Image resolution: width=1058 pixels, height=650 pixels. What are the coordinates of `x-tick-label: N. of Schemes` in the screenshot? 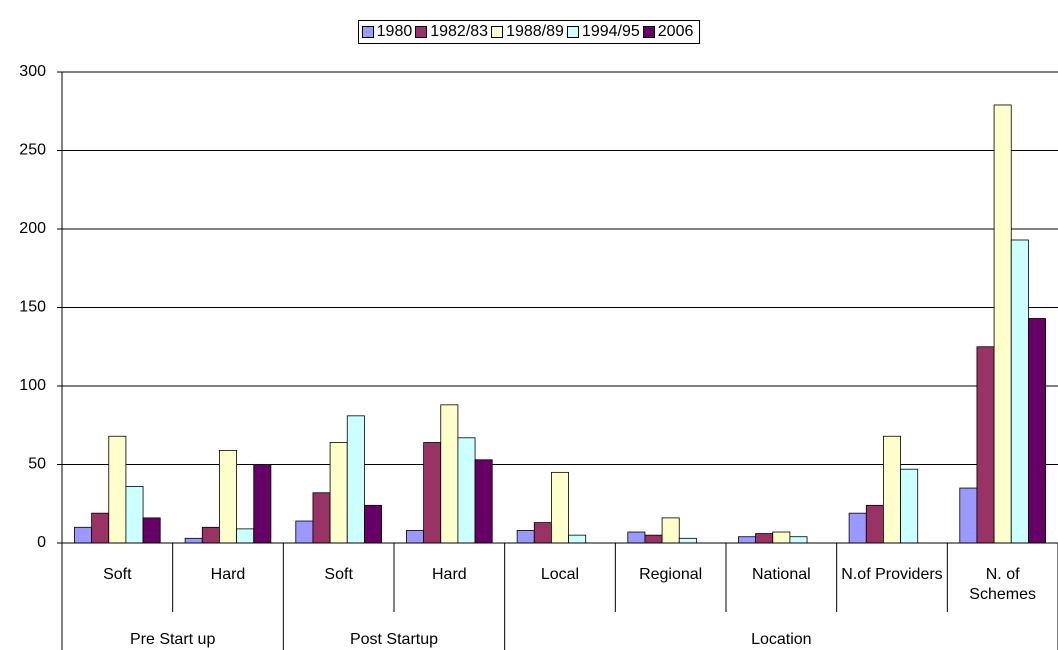 It's located at (1002, 584).